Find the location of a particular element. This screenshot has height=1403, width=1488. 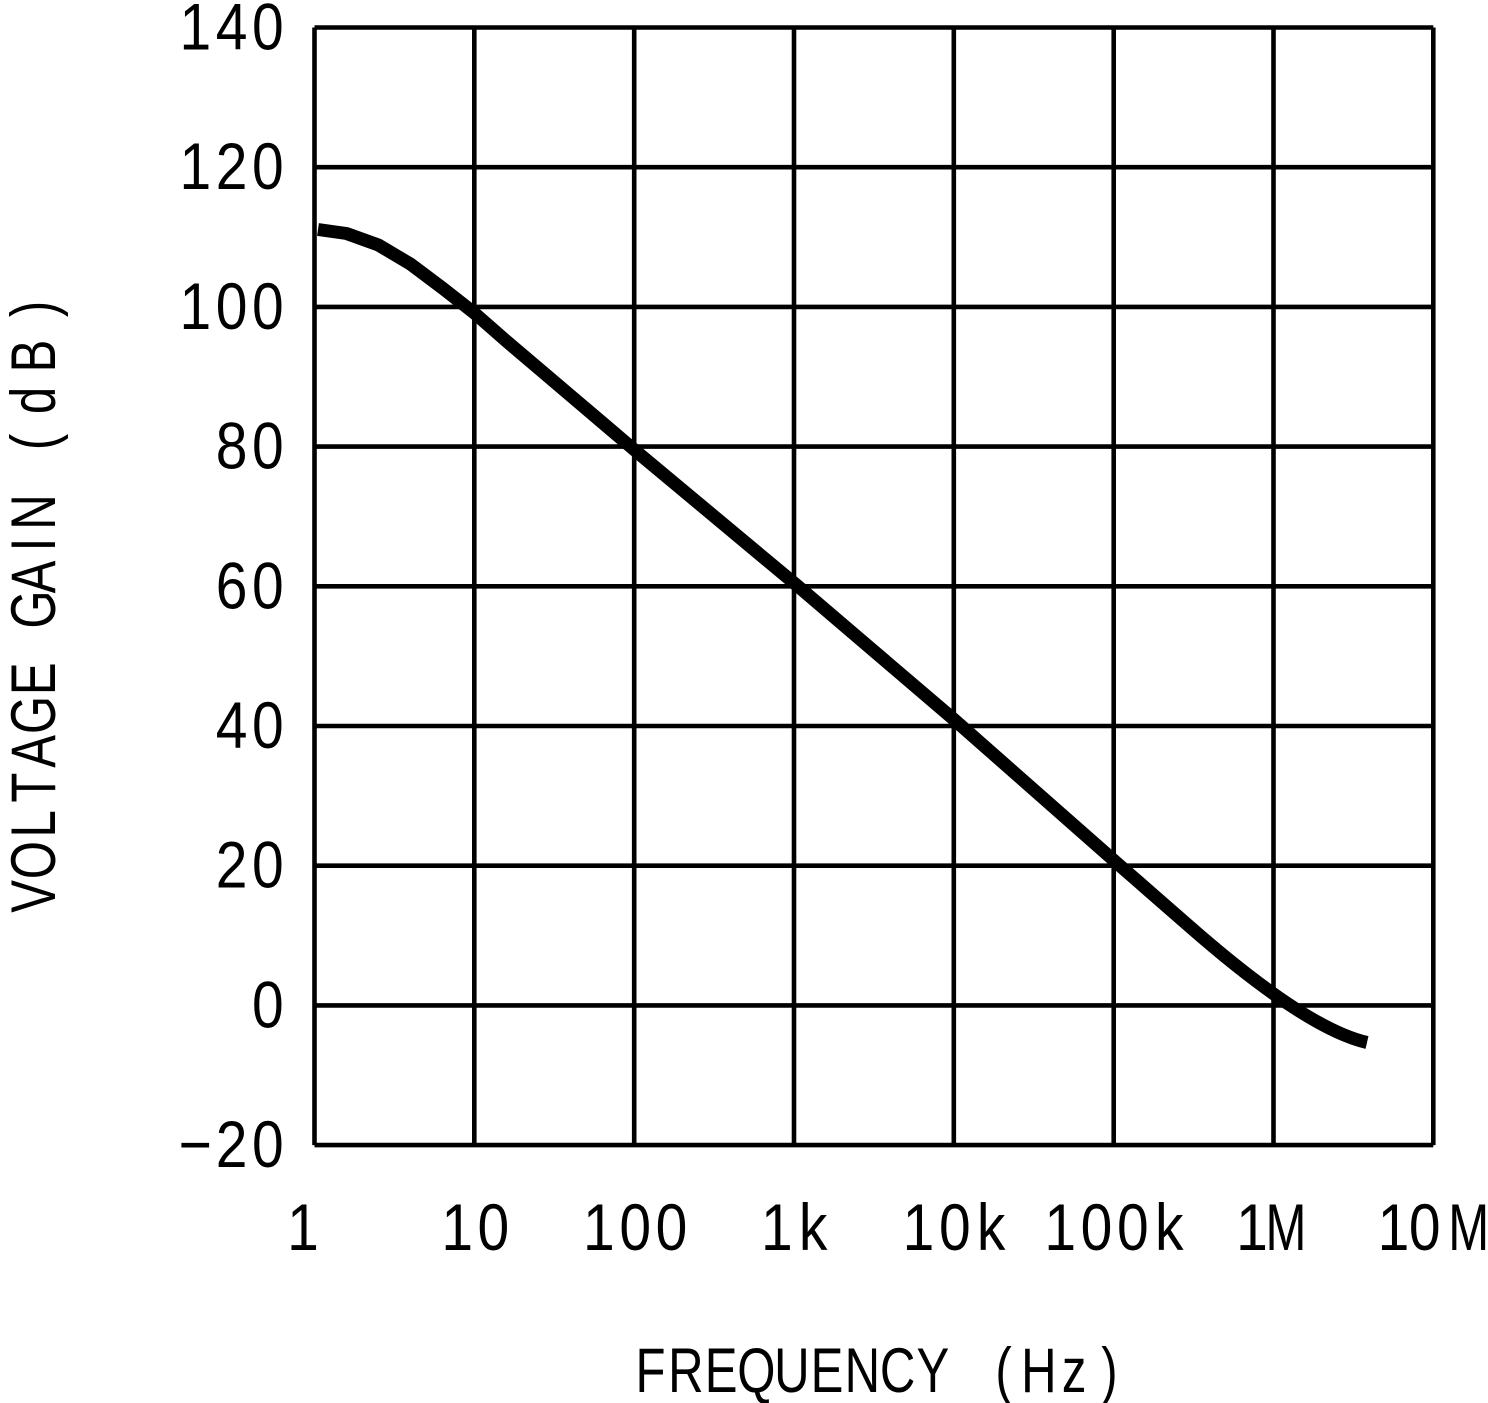

svg-text: C is located at coordinates (897, 1369).